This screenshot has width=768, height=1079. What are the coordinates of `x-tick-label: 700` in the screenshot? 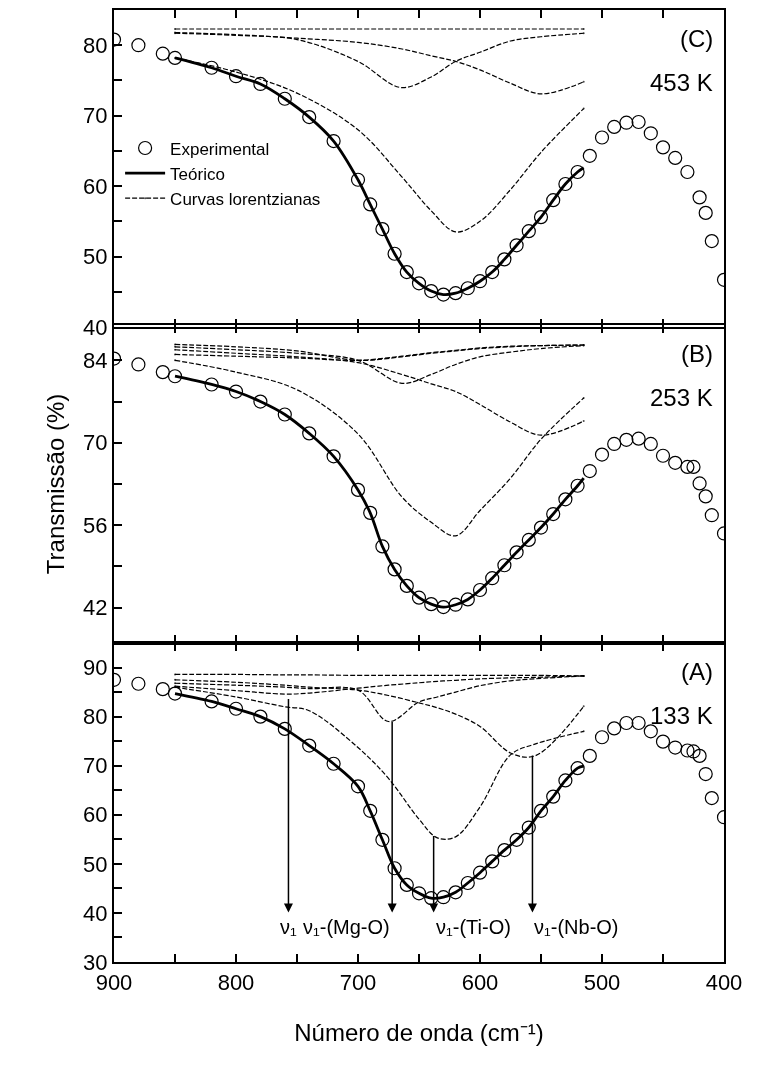 It's located at (358, 983).